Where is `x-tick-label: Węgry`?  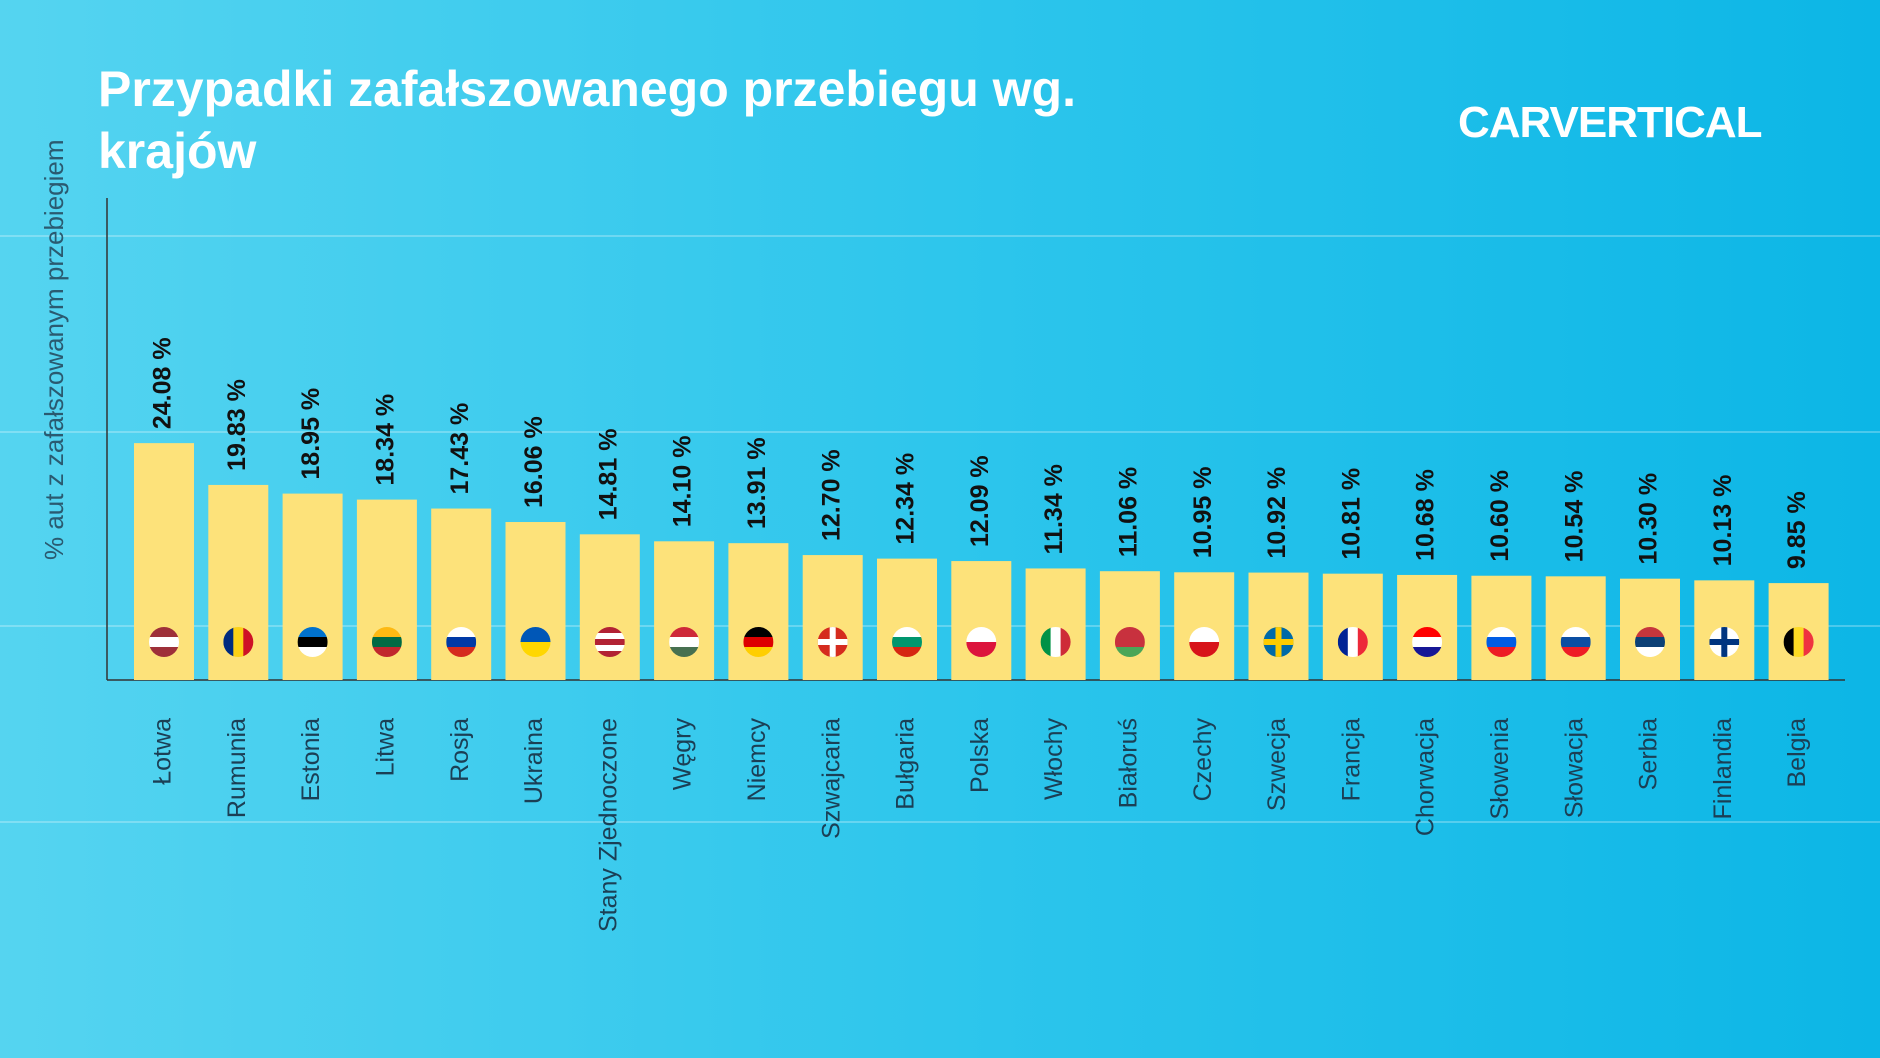
x-tick-label: Węgry is located at coordinates (683, 754).